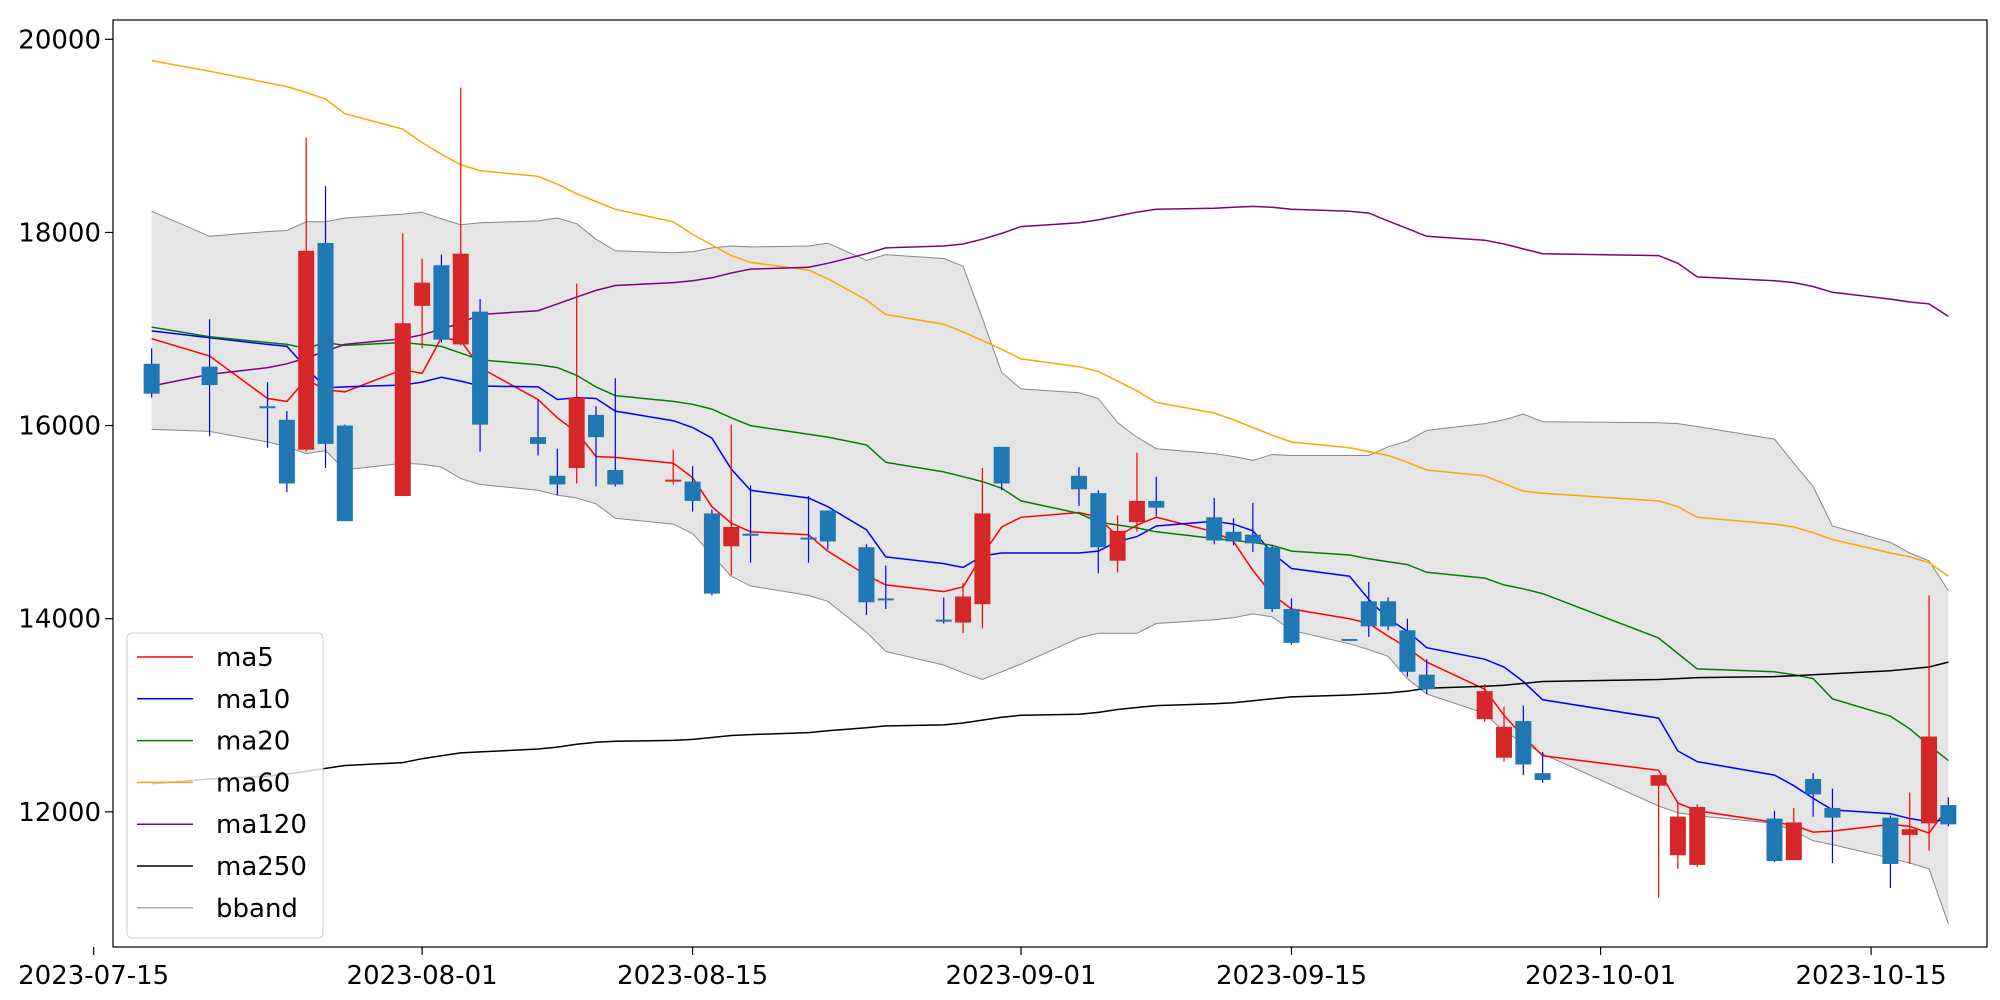 The height and width of the screenshot is (1000, 2000). I want to click on x-tick-label: 2023-10-15, so click(1871, 976).